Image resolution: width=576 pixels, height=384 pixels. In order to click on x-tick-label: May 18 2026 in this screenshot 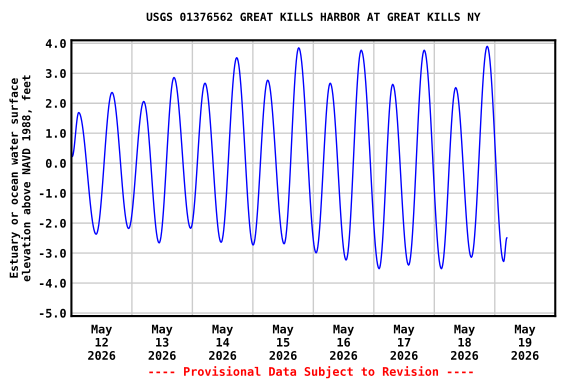, I will do `click(464, 342)`.